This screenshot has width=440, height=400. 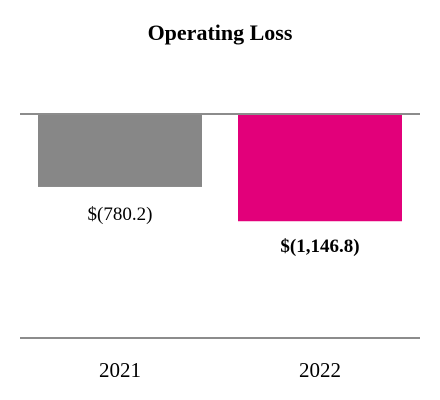 I want to click on bar-2021, so click(x=120, y=150).